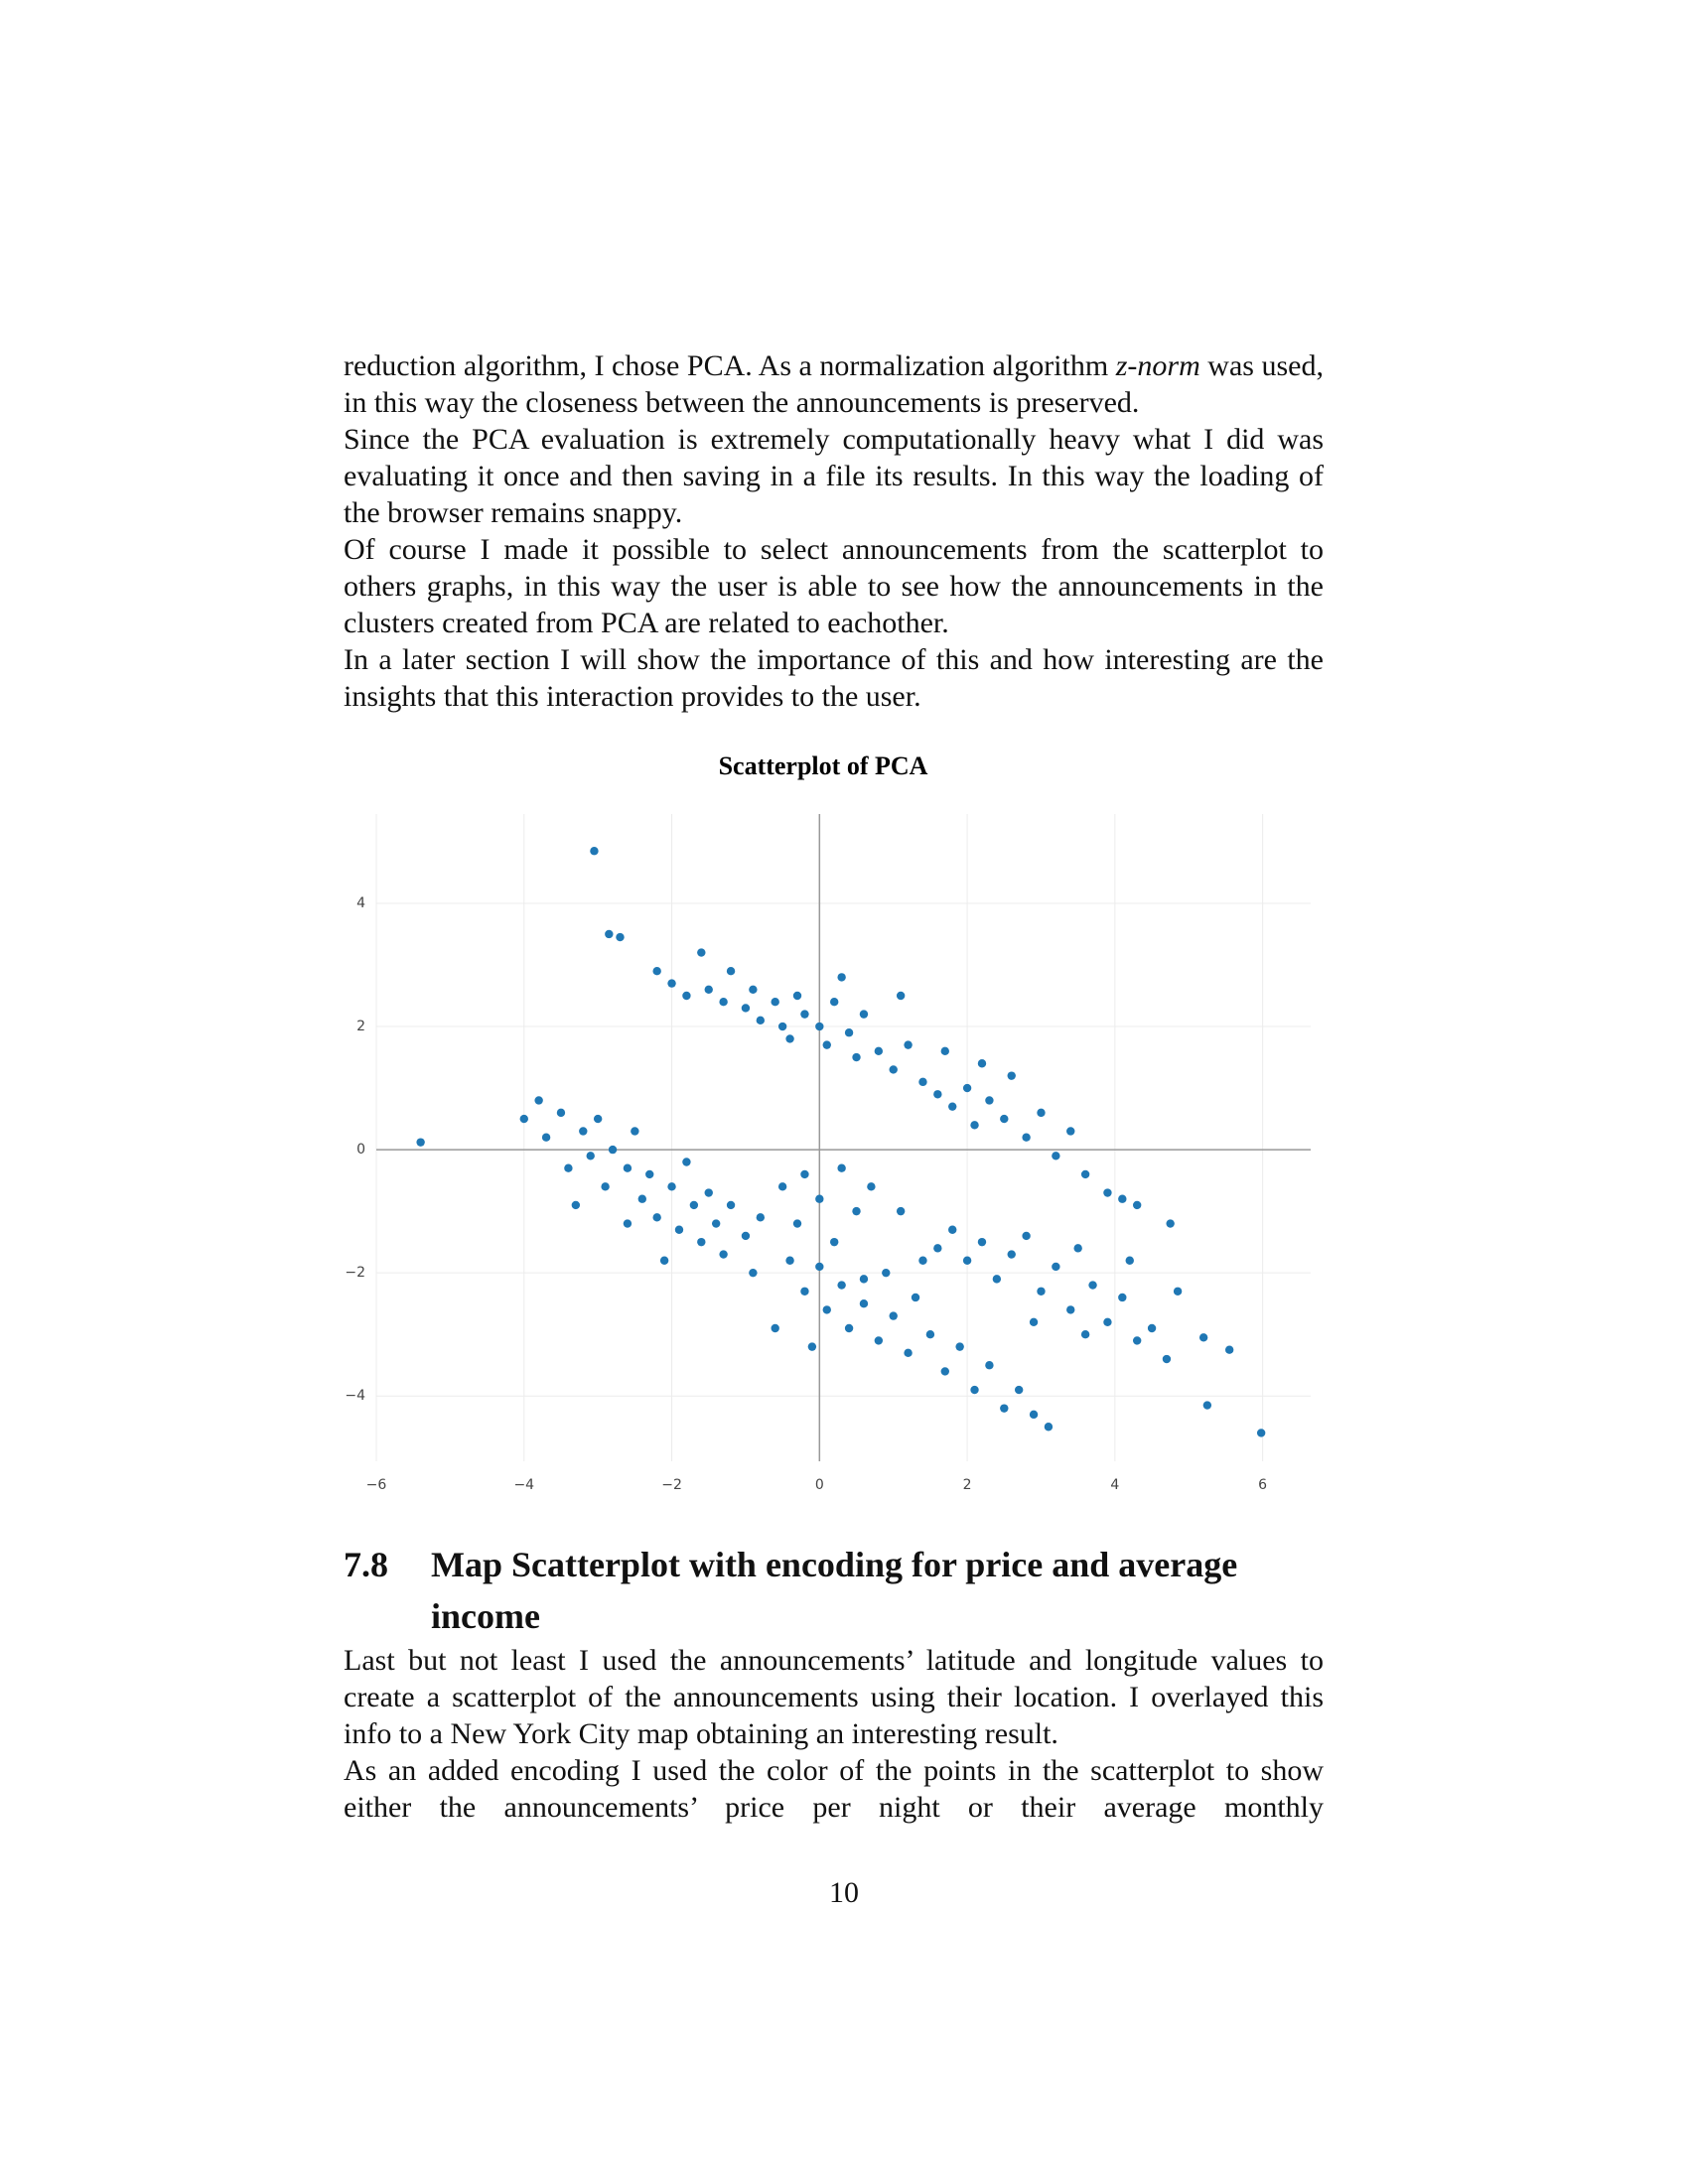 The image size is (1688, 2184). Describe the element at coordinates (376, 1483) in the screenshot. I see `x-tick-label: −6` at that location.